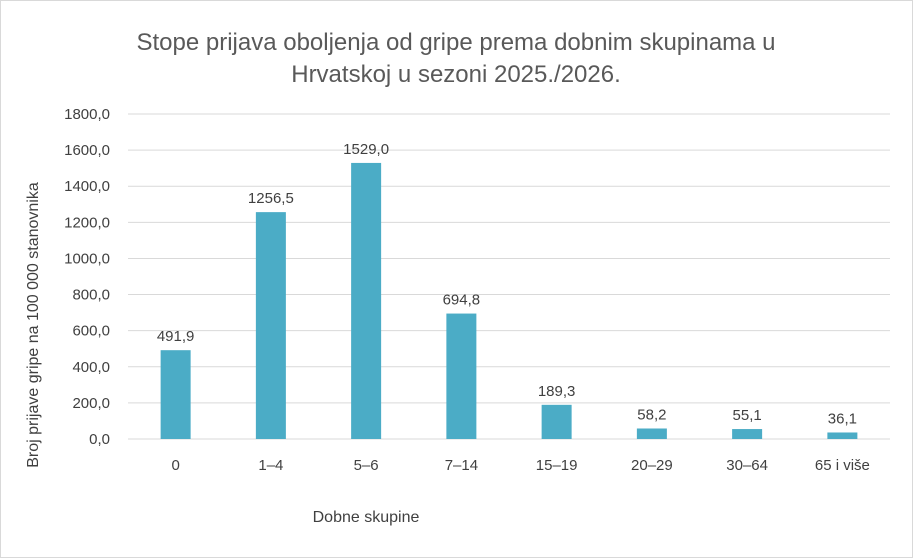 This screenshot has height=558, width=913. What do you see at coordinates (366, 149) in the screenshot?
I see `data-label: 1529,0` at bounding box center [366, 149].